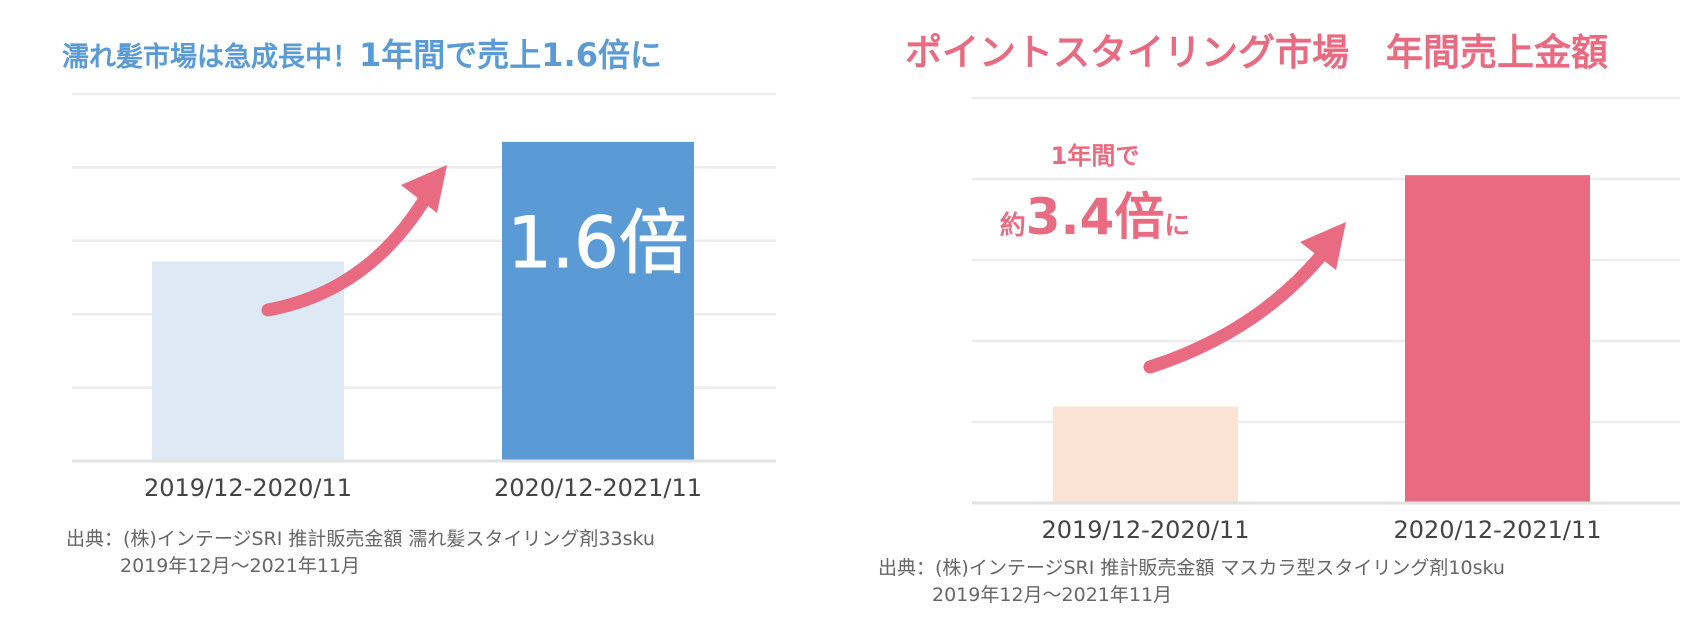 This screenshot has height=627, width=1698. I want to click on growth-annotation-line2: 約3.4倍に, so click(1095, 217).